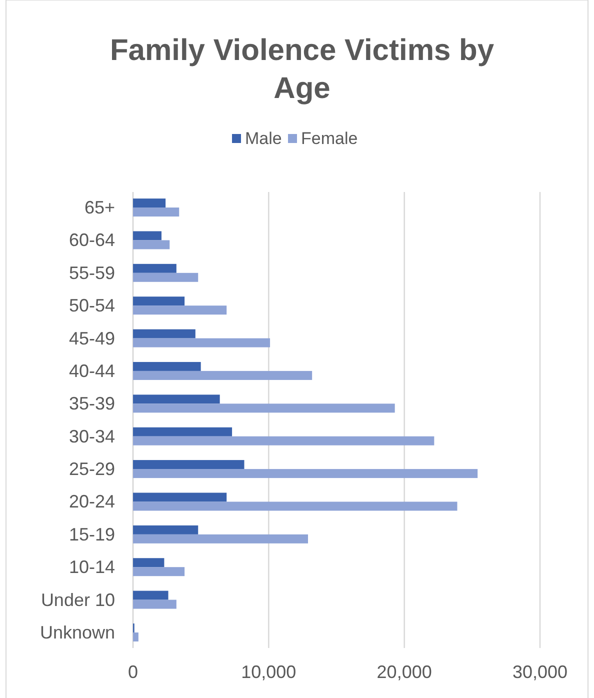  What do you see at coordinates (133, 672) in the screenshot?
I see `x-tick-label: 0` at bounding box center [133, 672].